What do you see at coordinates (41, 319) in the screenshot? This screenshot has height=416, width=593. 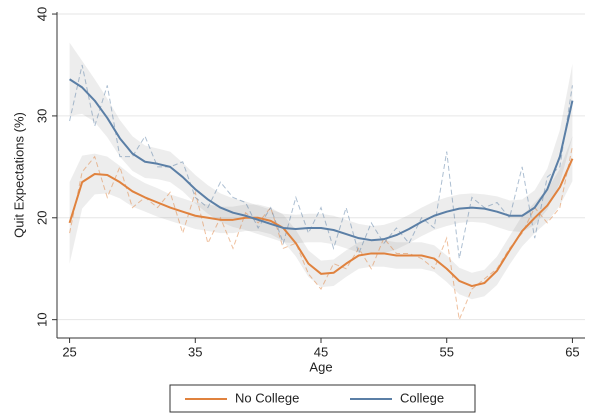 I see `y-tick-label: 10` at bounding box center [41, 319].